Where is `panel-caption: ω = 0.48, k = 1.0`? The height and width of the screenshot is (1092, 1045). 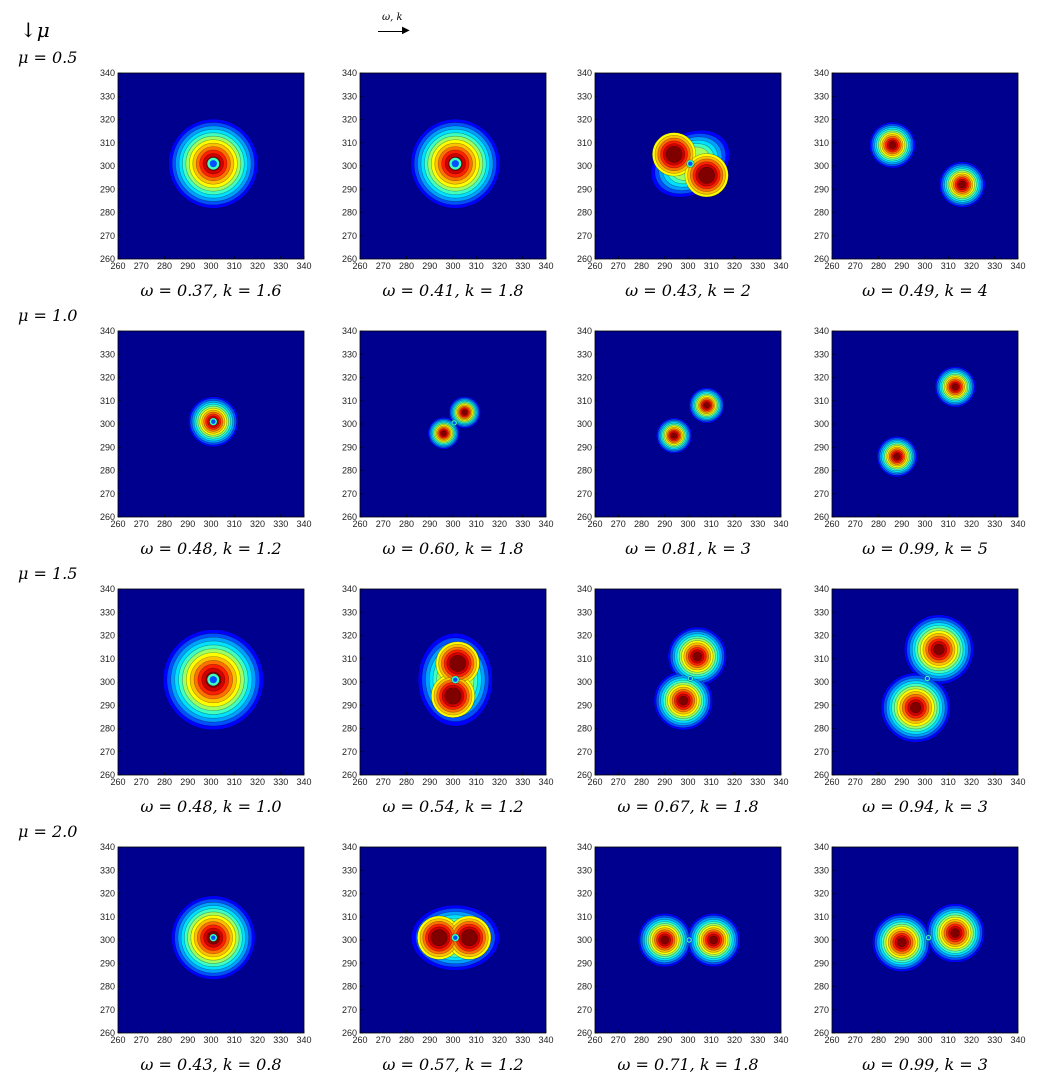 panel-caption: ω = 0.48, k = 1.0 is located at coordinates (211, 806).